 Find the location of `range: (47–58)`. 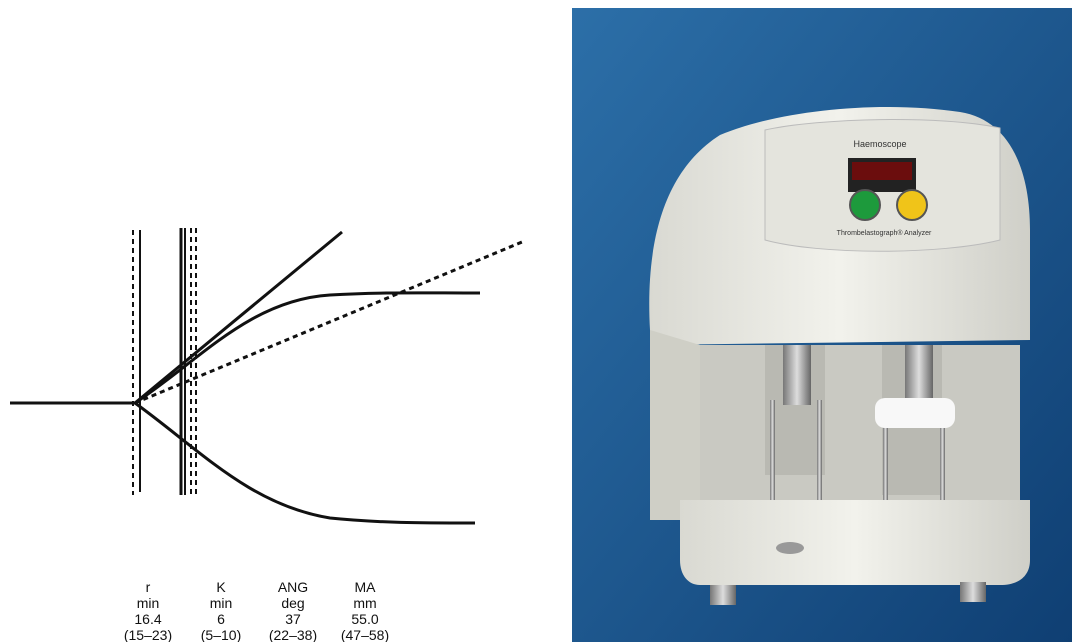

range: (47–58) is located at coordinates (365, 634).